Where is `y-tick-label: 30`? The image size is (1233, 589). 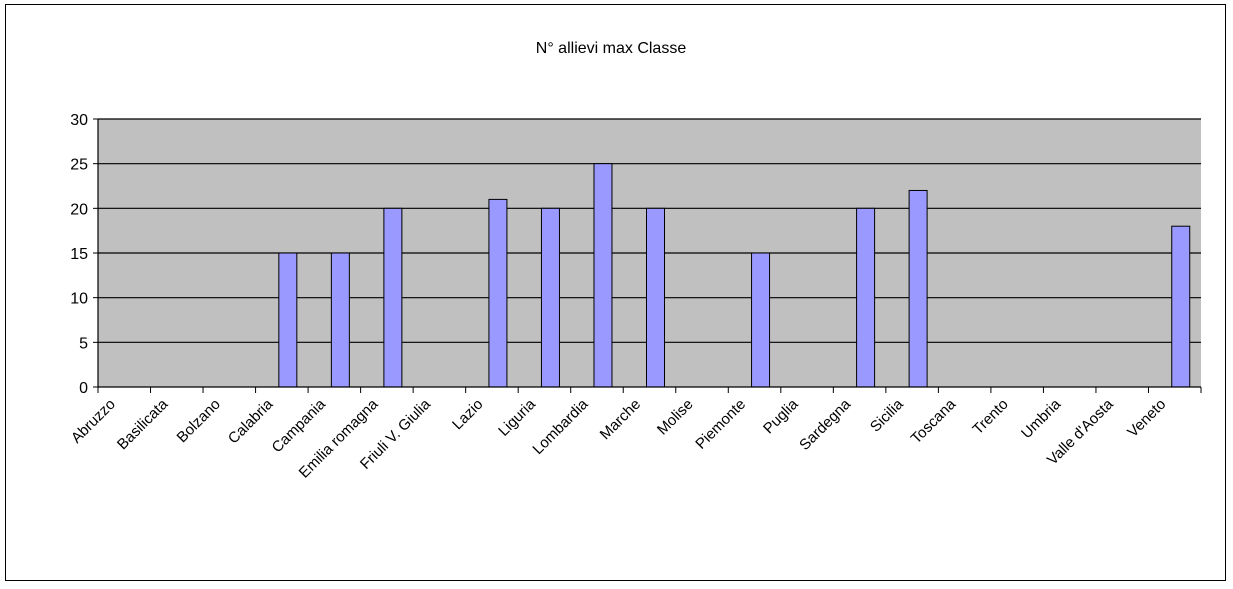
y-tick-label: 30 is located at coordinates (79, 120).